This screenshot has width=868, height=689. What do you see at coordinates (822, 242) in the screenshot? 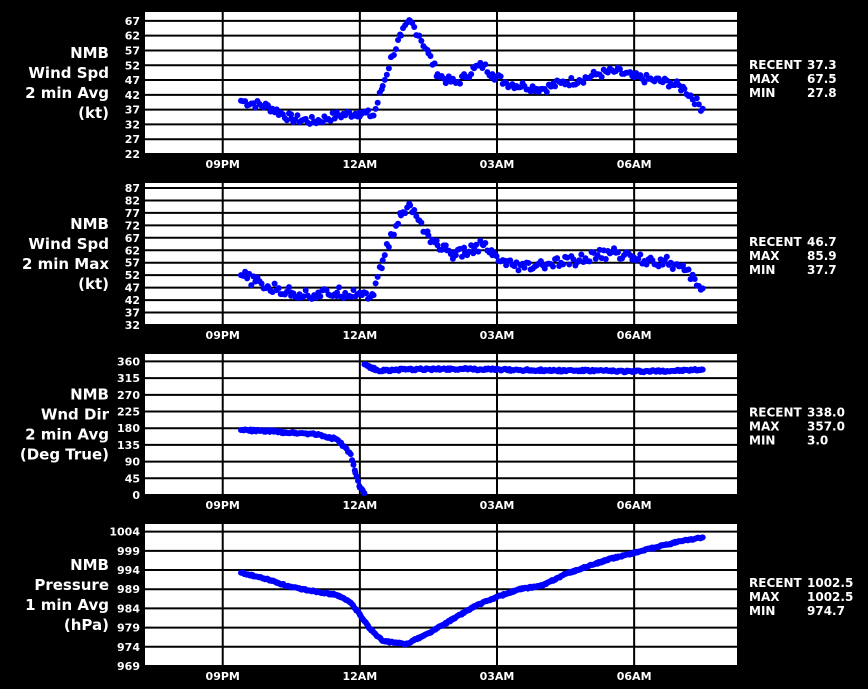
I see `stat-value: 46.7` at bounding box center [822, 242].